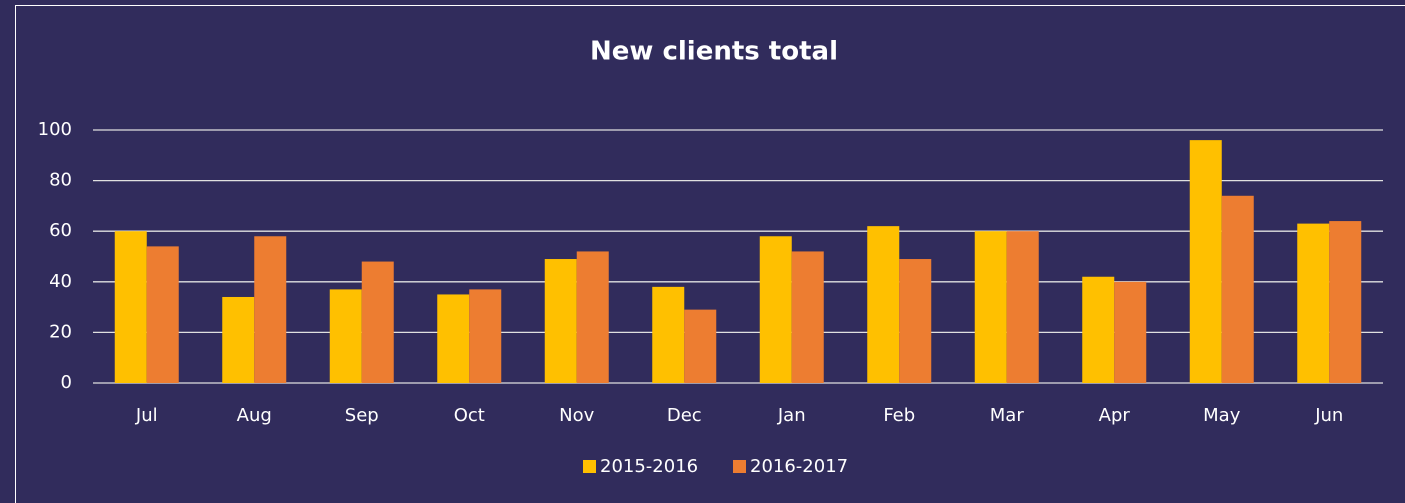 This screenshot has height=503, width=1405. What do you see at coordinates (714, 52) in the screenshot?
I see `chart-title: New clients total` at bounding box center [714, 52].